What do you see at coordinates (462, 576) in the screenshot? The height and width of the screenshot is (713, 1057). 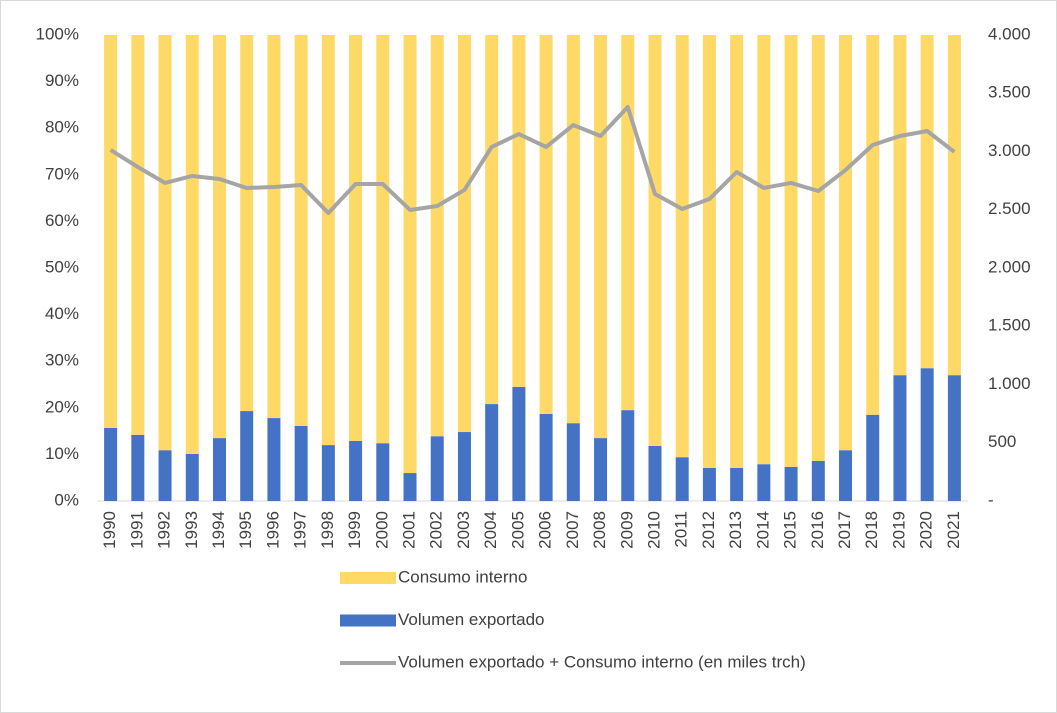 I see `legend-label: Consumo interno` at bounding box center [462, 576].